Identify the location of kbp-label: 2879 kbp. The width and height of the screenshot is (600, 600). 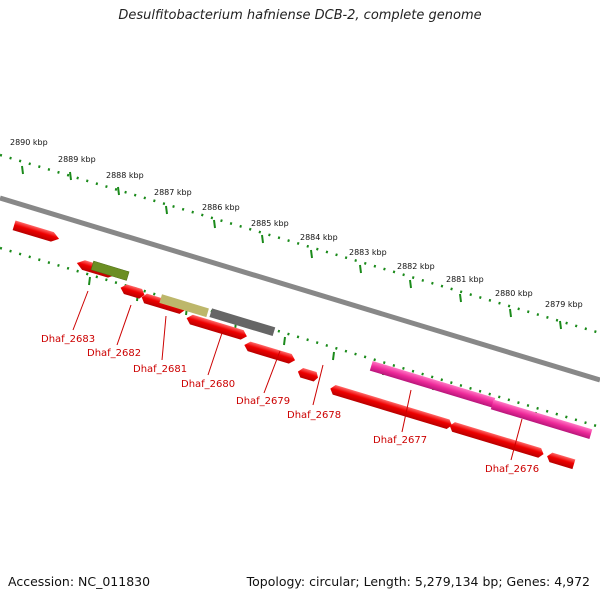
(564, 304).